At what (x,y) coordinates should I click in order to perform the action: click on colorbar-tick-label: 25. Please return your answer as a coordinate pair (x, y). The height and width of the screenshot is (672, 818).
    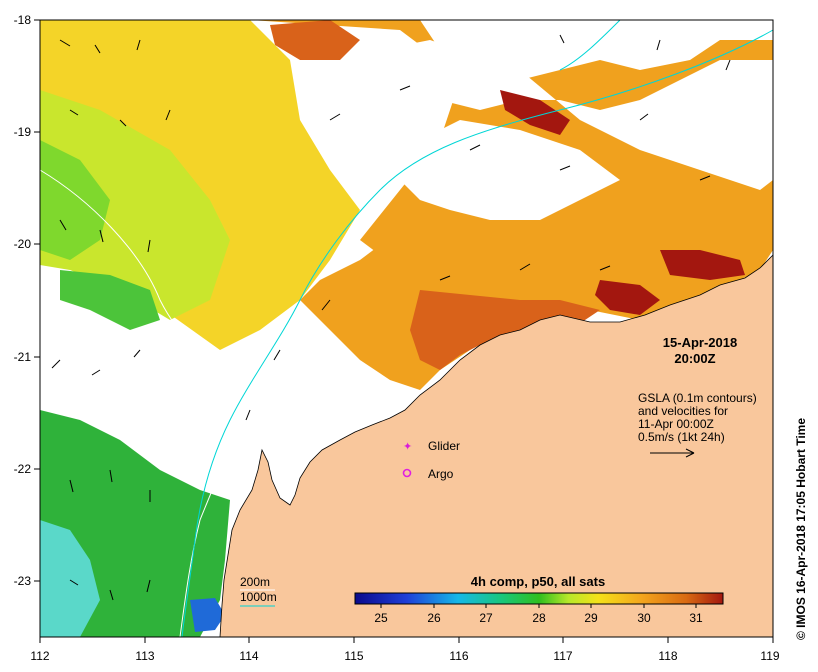
    Looking at the image, I should click on (381, 618).